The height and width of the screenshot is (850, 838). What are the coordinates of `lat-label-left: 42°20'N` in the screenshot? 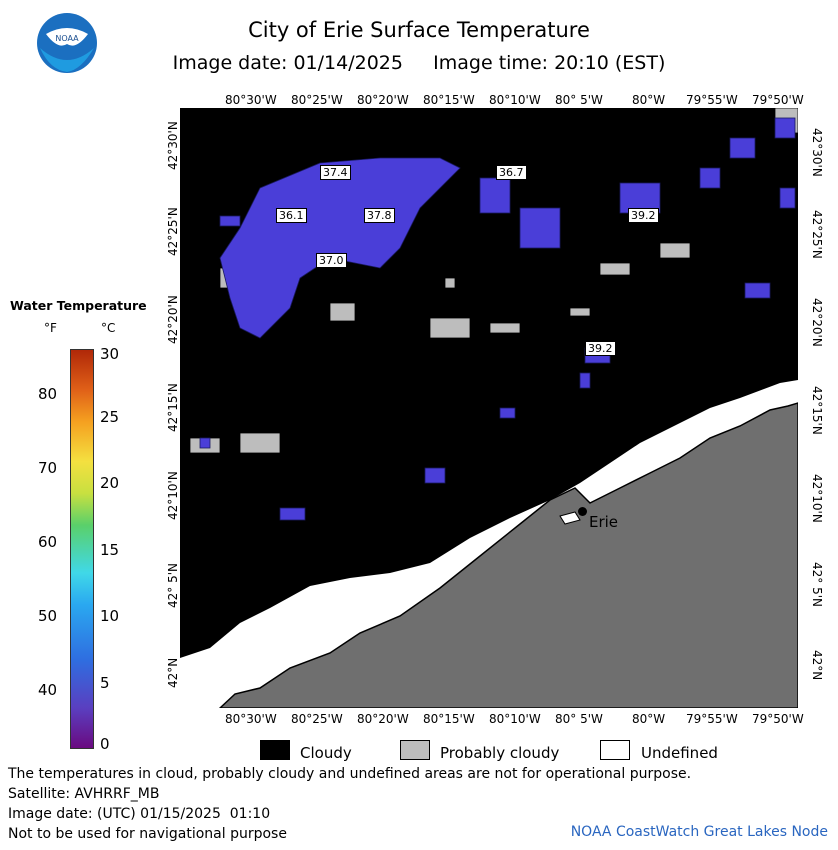 It's located at (173, 319).